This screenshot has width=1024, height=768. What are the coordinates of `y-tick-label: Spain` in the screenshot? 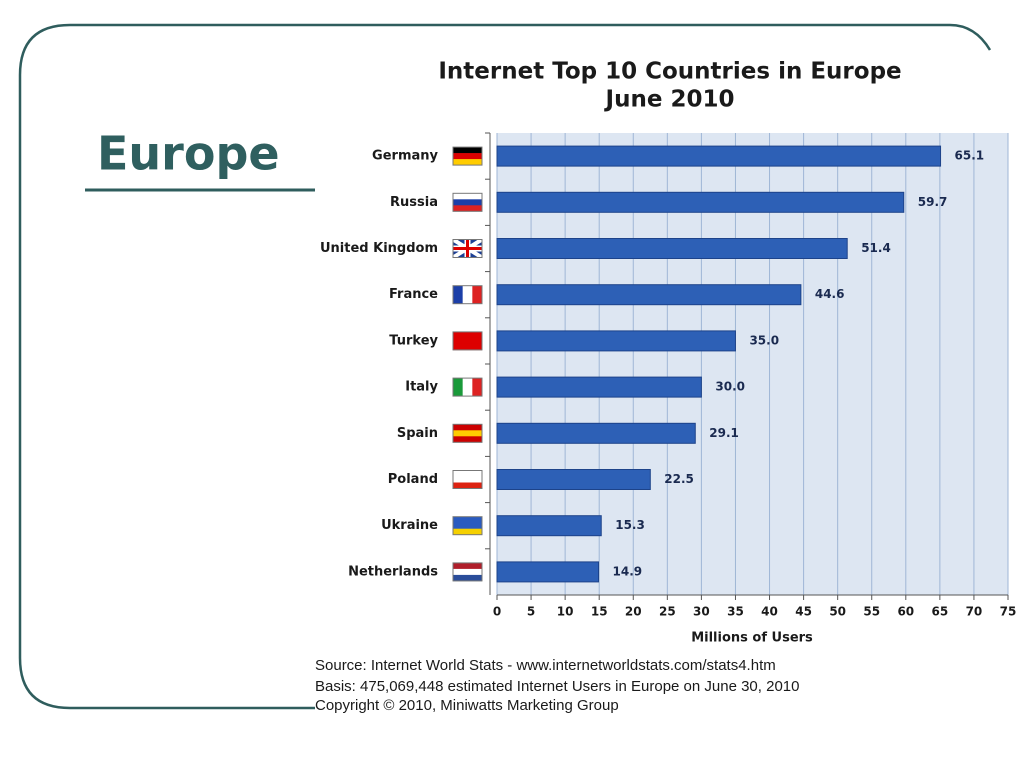 It's located at (417, 433).